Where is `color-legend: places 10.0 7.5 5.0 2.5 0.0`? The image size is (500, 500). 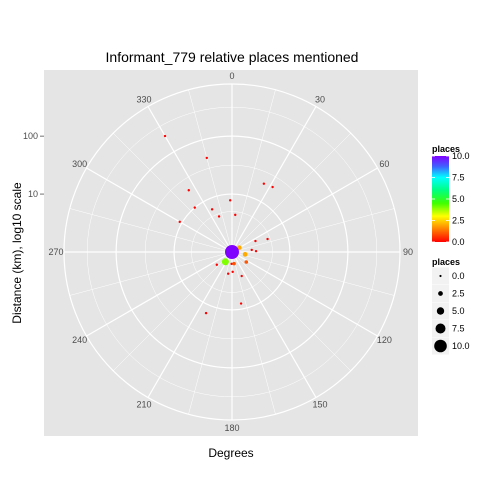
color-legend: places 10.0 7.5 5.0 2.5 0.0 is located at coordinates (451, 195).